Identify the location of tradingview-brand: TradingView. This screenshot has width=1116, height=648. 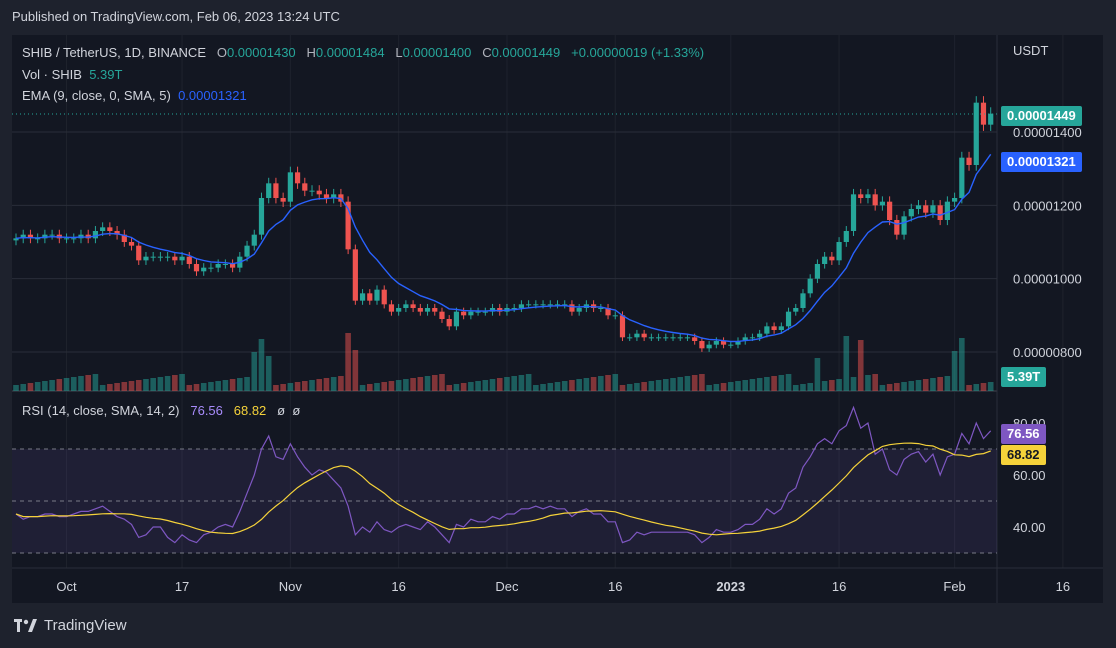
(70, 625).